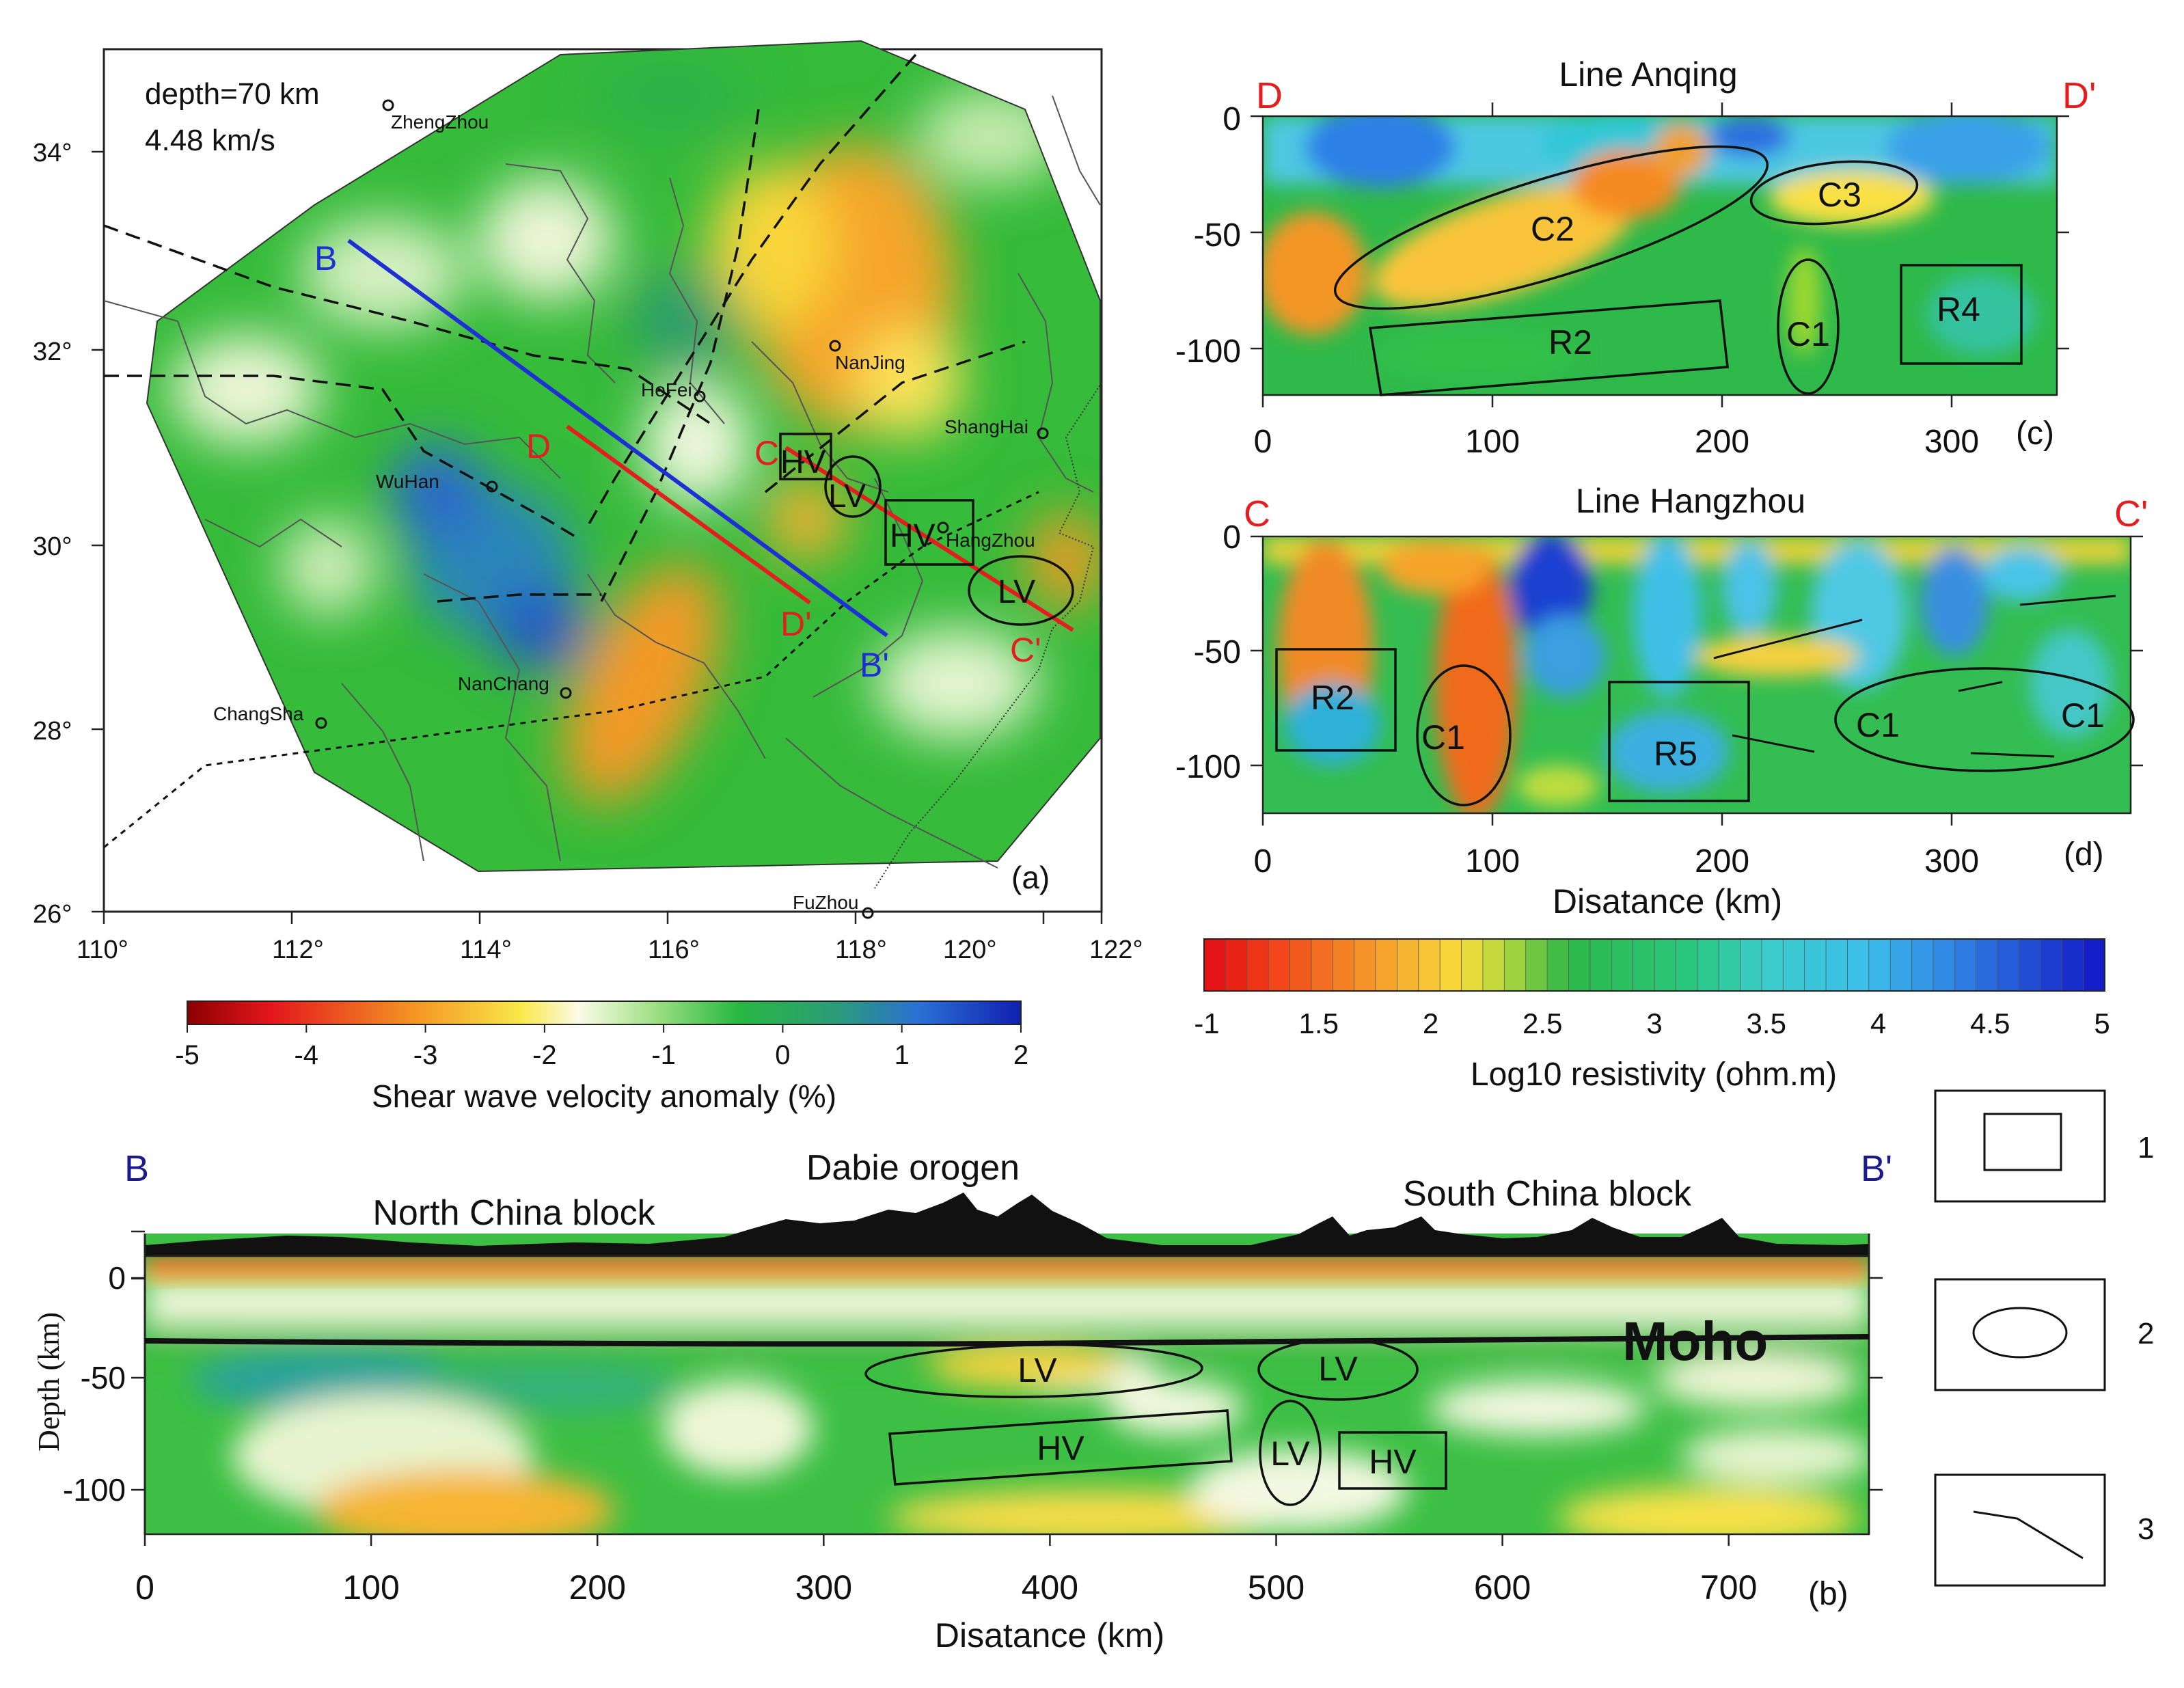 The image size is (2184, 1688). What do you see at coordinates (1232, 119) in the screenshot?
I see `anqing-y-tick: 0` at bounding box center [1232, 119].